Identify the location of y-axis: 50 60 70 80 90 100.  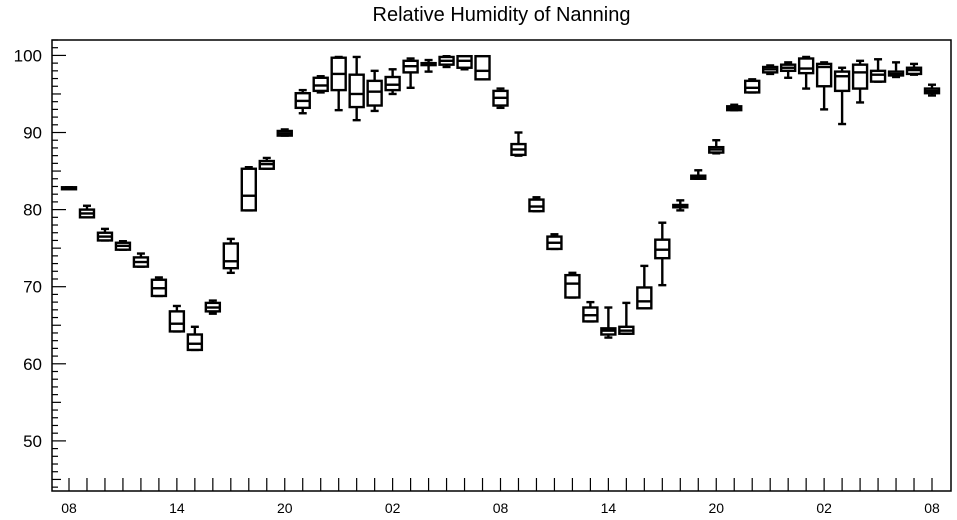
(40, 263).